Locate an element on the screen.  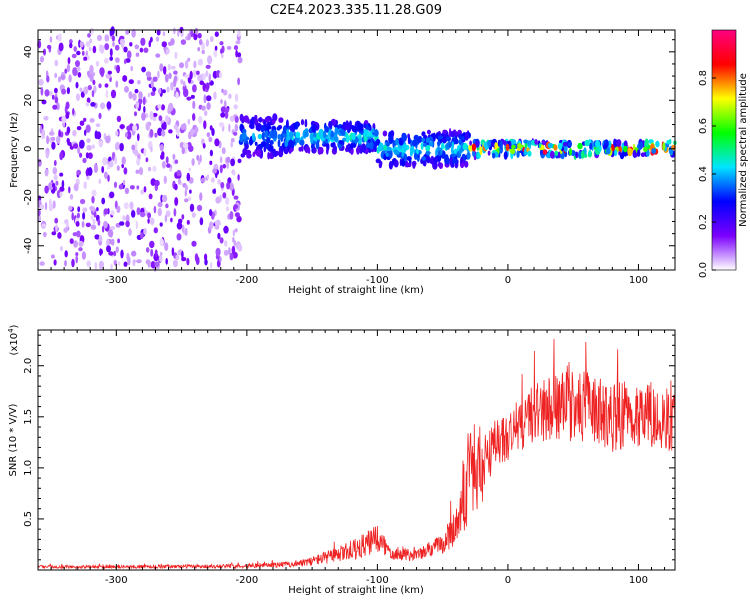
snr-y-tick-label: 0.5 is located at coordinates (28, 519).